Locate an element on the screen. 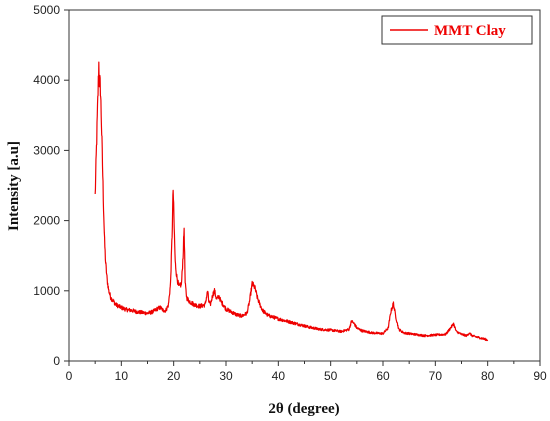  x-tick-label: 80 is located at coordinates (488, 376).